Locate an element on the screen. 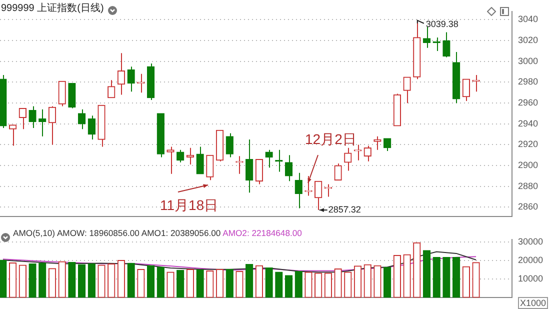  y-tick-label: 2880 is located at coordinates (528, 185).